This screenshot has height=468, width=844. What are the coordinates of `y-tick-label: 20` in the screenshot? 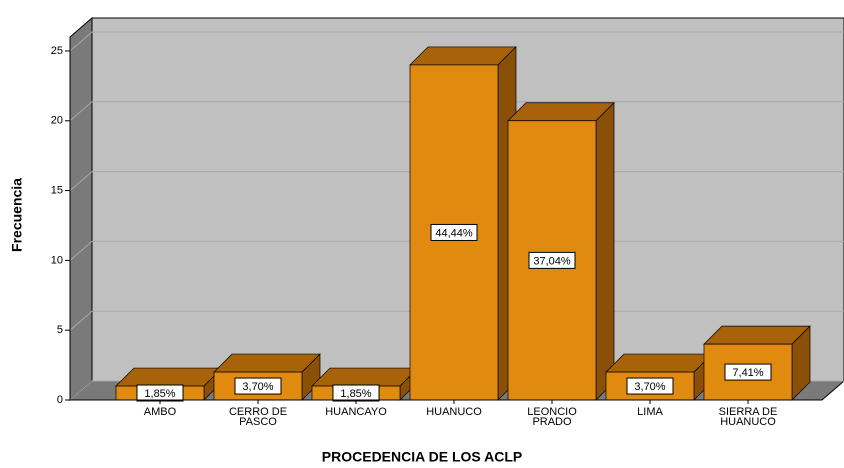 It's located at (57, 121).